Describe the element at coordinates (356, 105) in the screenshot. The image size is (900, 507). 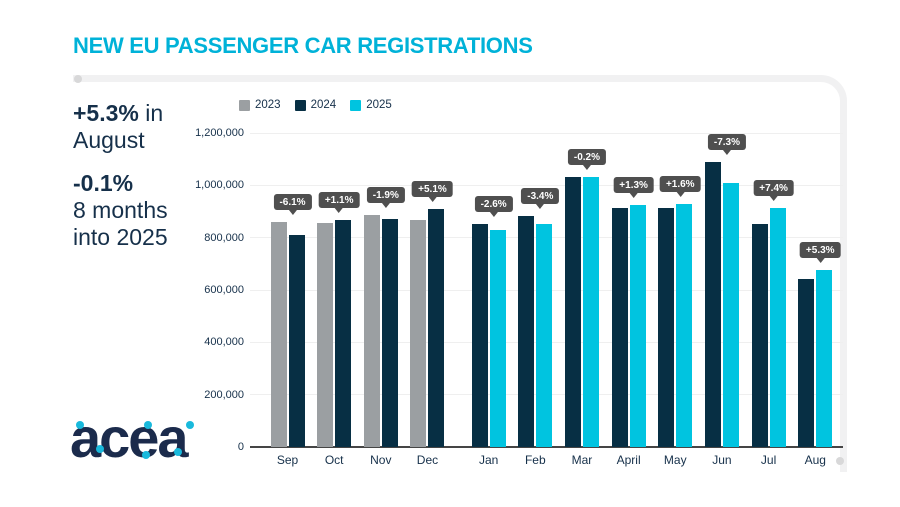
I see `legend-swatch-2025` at that location.